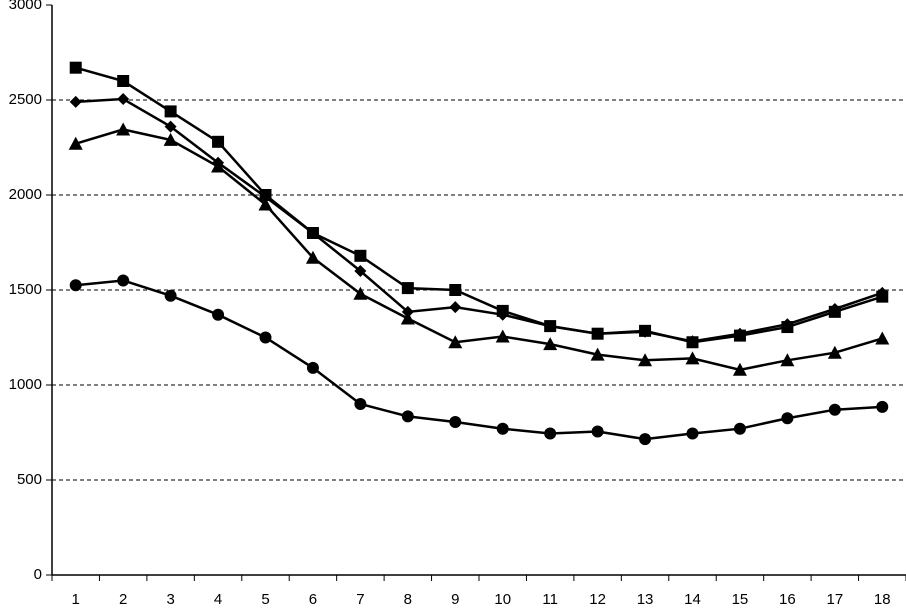 Image resolution: width=906 pixels, height=610 pixels. I want to click on x-tick-label: 1, so click(76, 599).